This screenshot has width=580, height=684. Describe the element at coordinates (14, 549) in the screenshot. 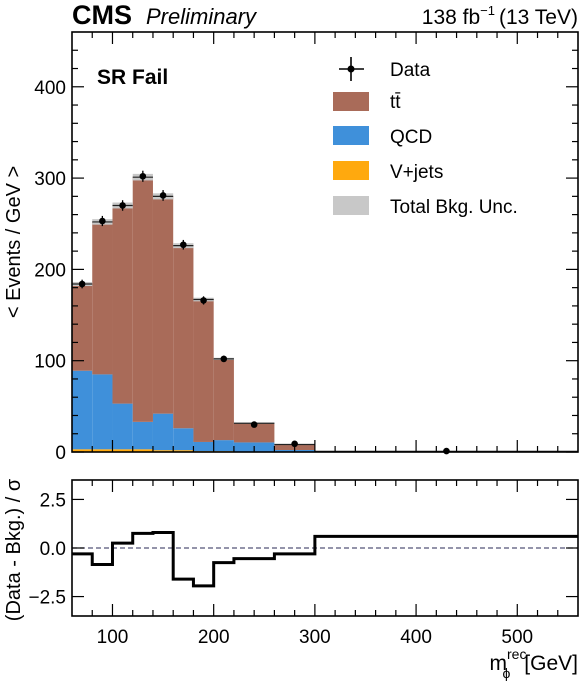

I see `pull-y-axis-label: (Data - Bkg.) / σ` at that location.